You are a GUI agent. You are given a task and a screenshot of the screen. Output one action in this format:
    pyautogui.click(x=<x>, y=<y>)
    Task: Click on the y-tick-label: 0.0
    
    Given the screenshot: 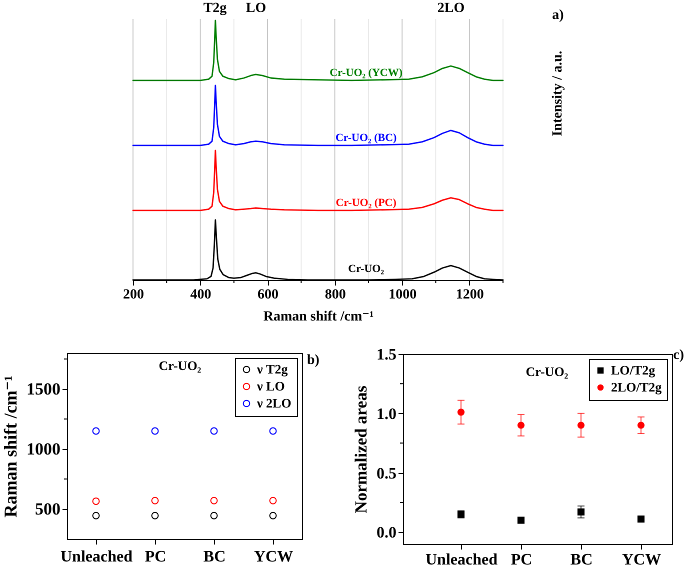 What is the action you would take?
    pyautogui.click(x=386, y=533)
    